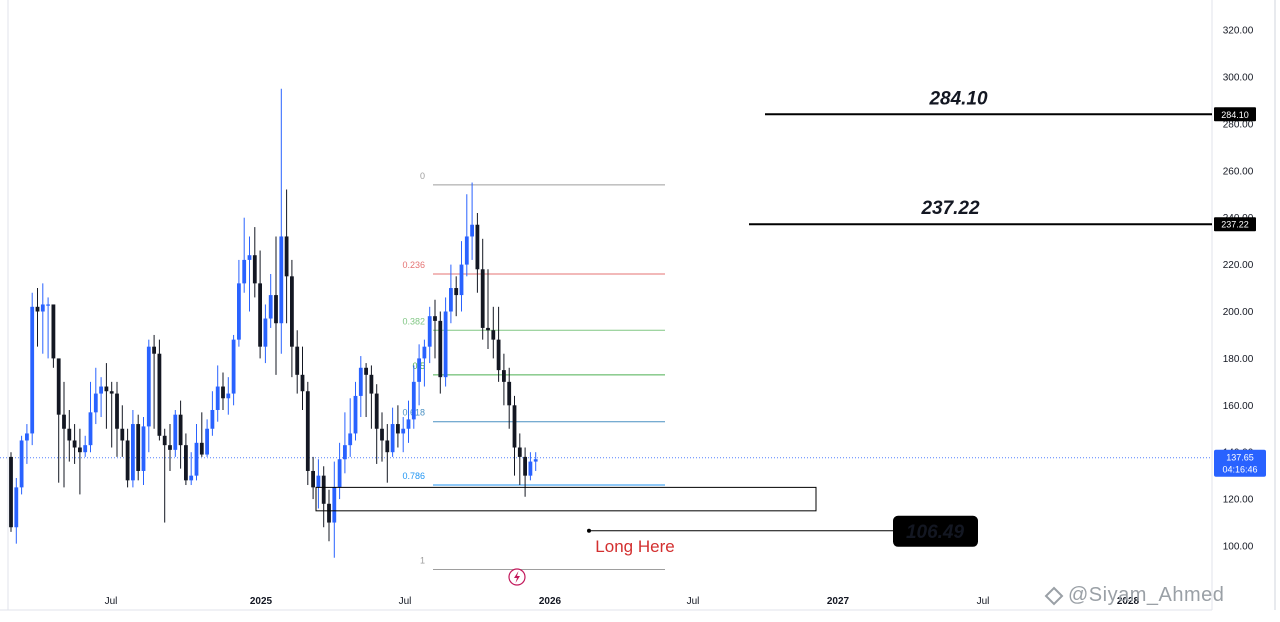 Image resolution: width=1280 pixels, height=622 pixels. I want to click on target-label: 237.22, so click(950, 208).